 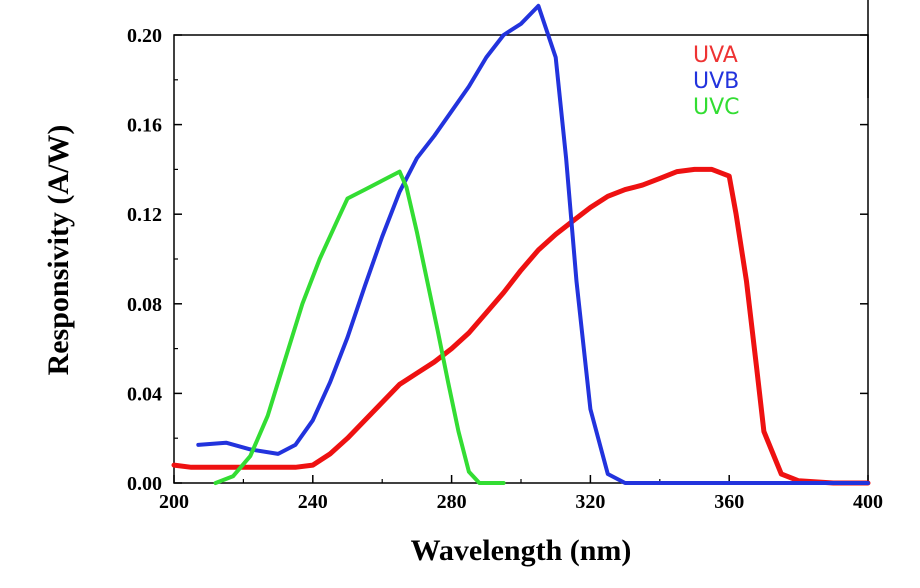 I want to click on y-tick-labels: 0.00 0.04 0.08 0.12 0.16 0.20, so click(x=144, y=260).